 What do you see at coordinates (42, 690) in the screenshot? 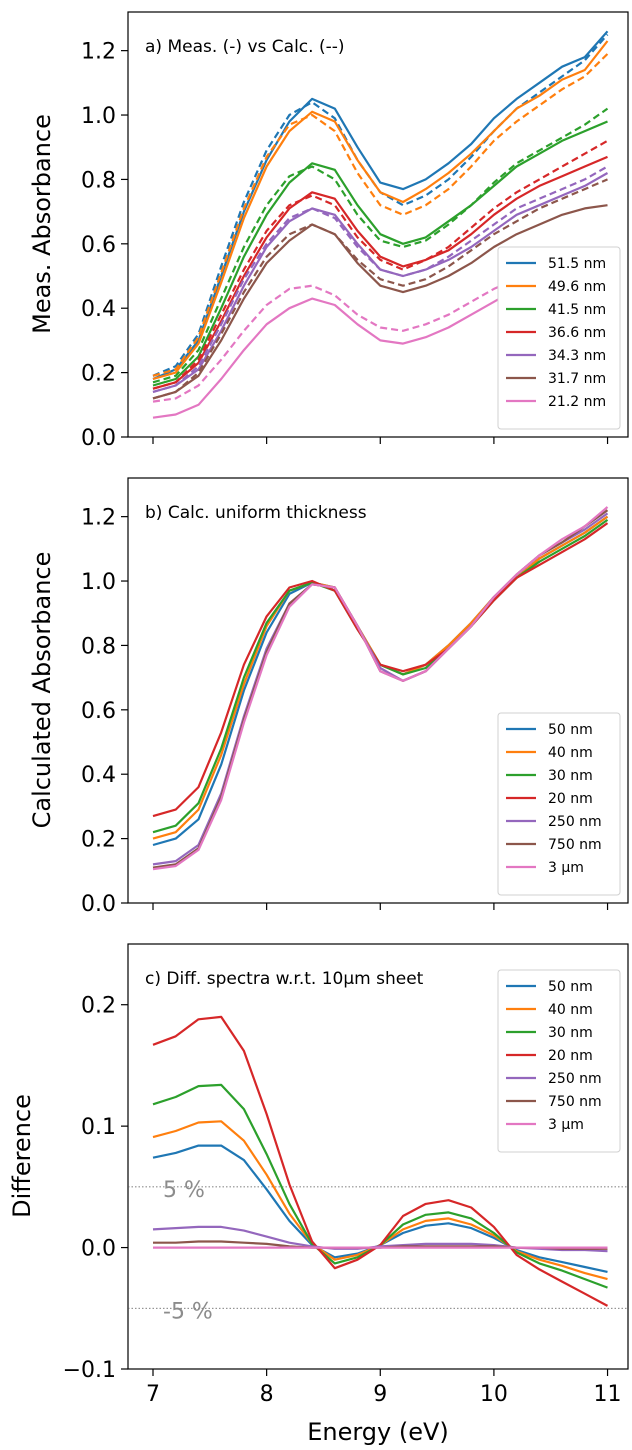
I see `panel-b-ylabel: Calculated Absorbance` at bounding box center [42, 690].